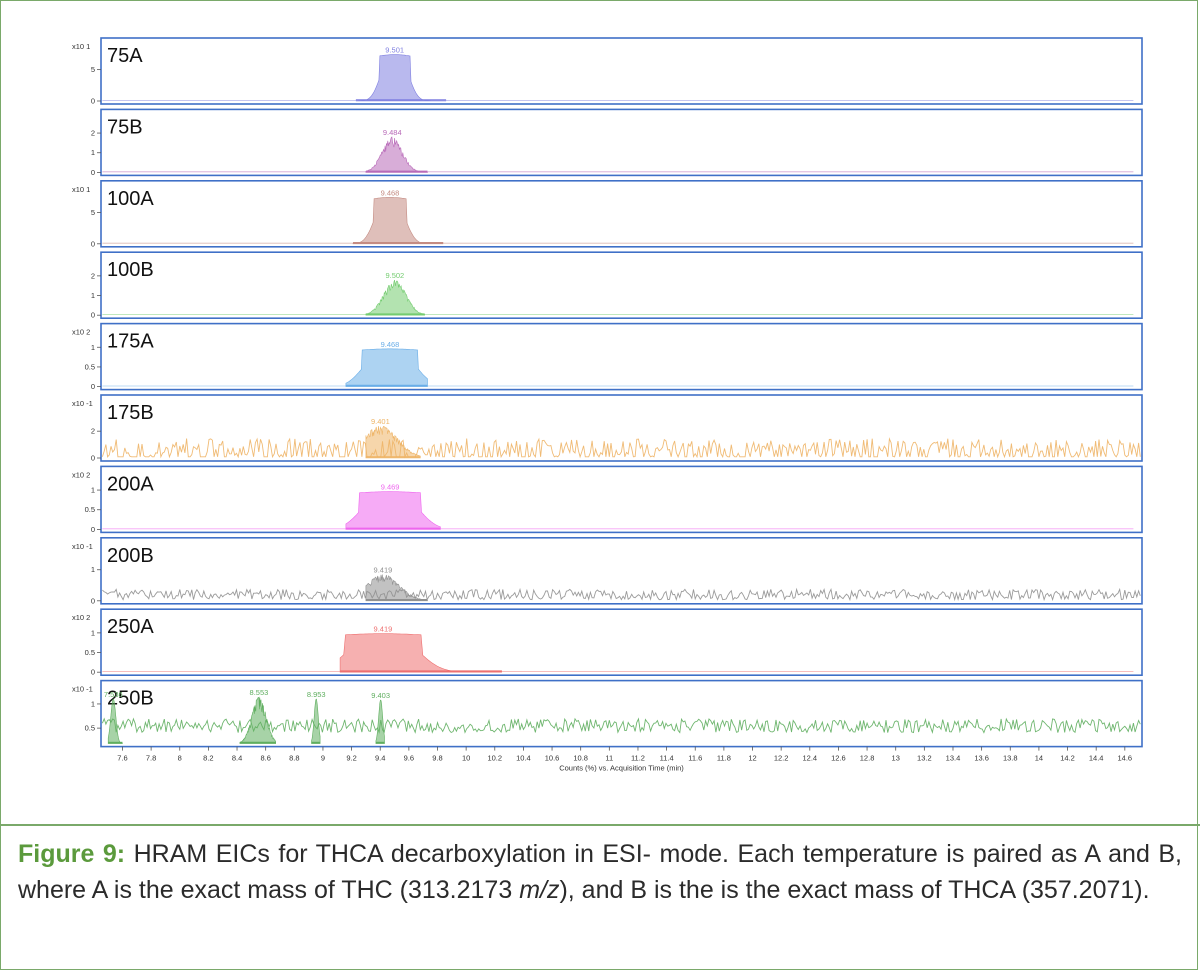  I want to click on x-tick-label: 13.6, so click(981, 758).